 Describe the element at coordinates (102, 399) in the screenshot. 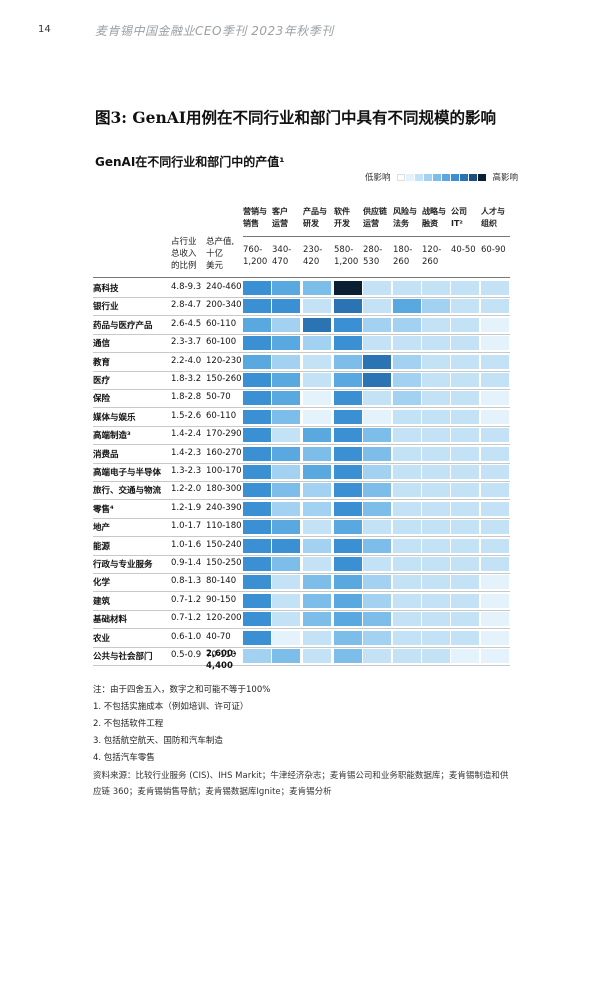

I see `sector-label: 保险` at that location.